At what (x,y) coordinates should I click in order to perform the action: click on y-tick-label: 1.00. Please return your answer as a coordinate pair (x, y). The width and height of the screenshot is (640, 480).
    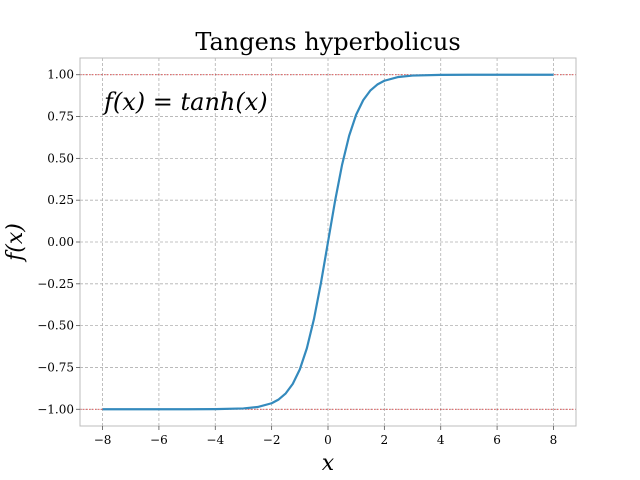
    Looking at the image, I should click on (60, 75).